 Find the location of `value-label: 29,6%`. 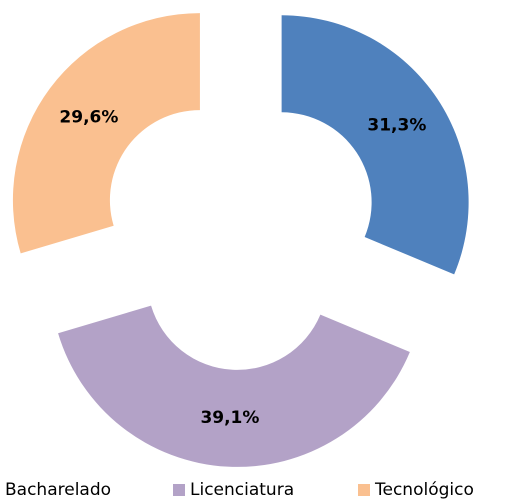

value-label: 29,6% is located at coordinates (88, 117).